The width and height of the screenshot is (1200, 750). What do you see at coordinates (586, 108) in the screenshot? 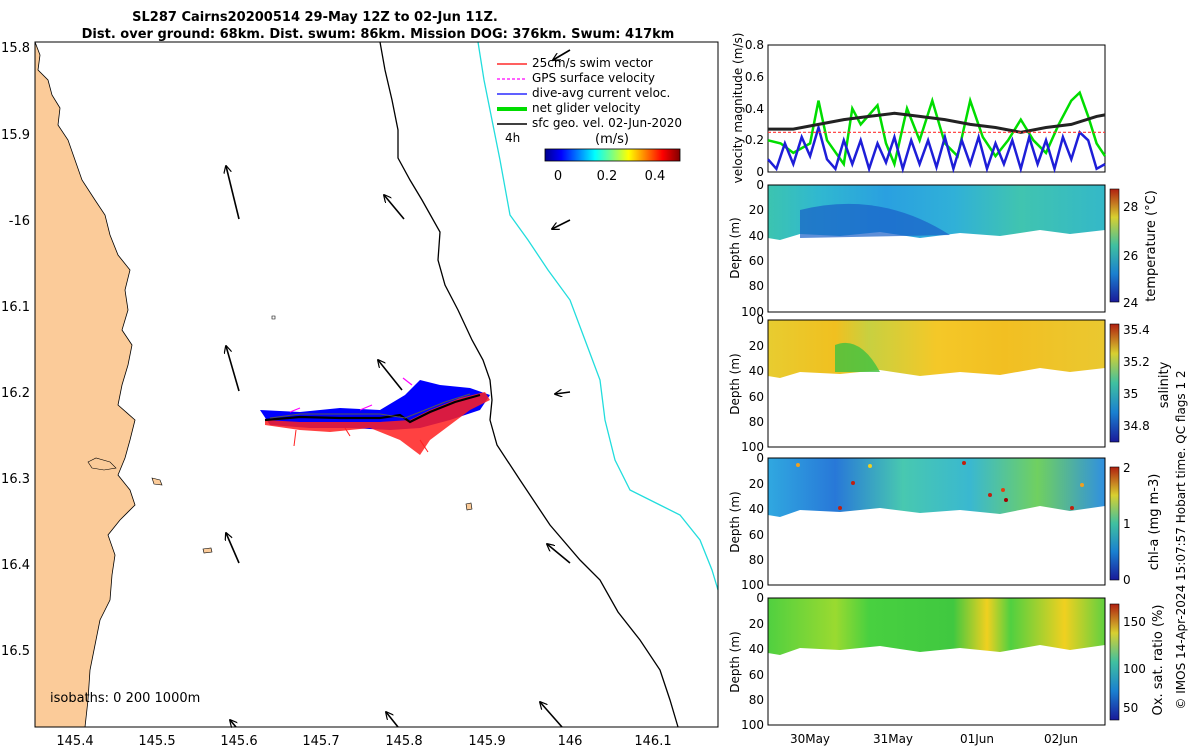
I see `legend-label: net glider velocity` at bounding box center [586, 108].